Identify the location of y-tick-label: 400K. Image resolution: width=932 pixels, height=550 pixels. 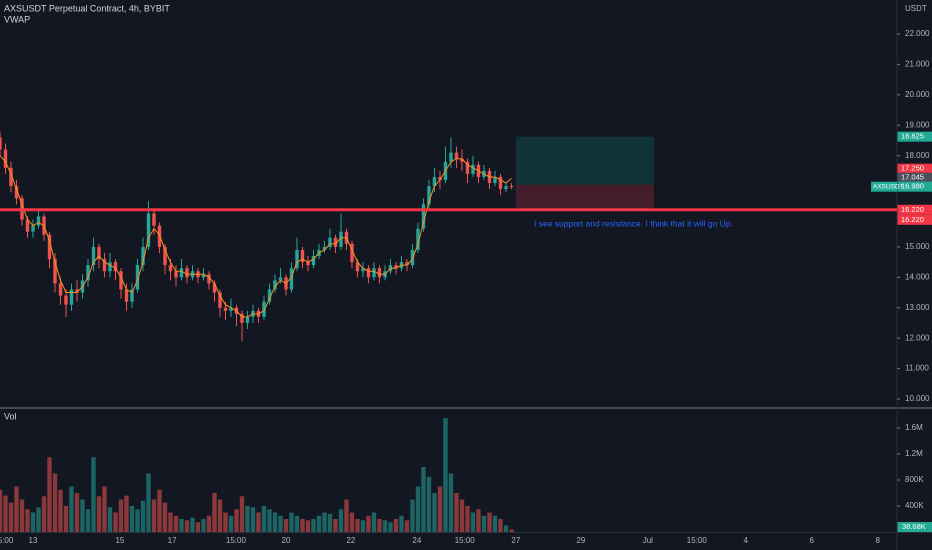
(914, 505).